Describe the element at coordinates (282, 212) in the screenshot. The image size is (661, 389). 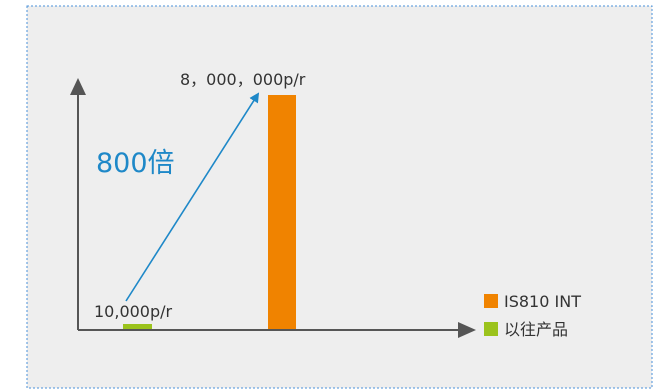
I see `bar-is810-int` at that location.